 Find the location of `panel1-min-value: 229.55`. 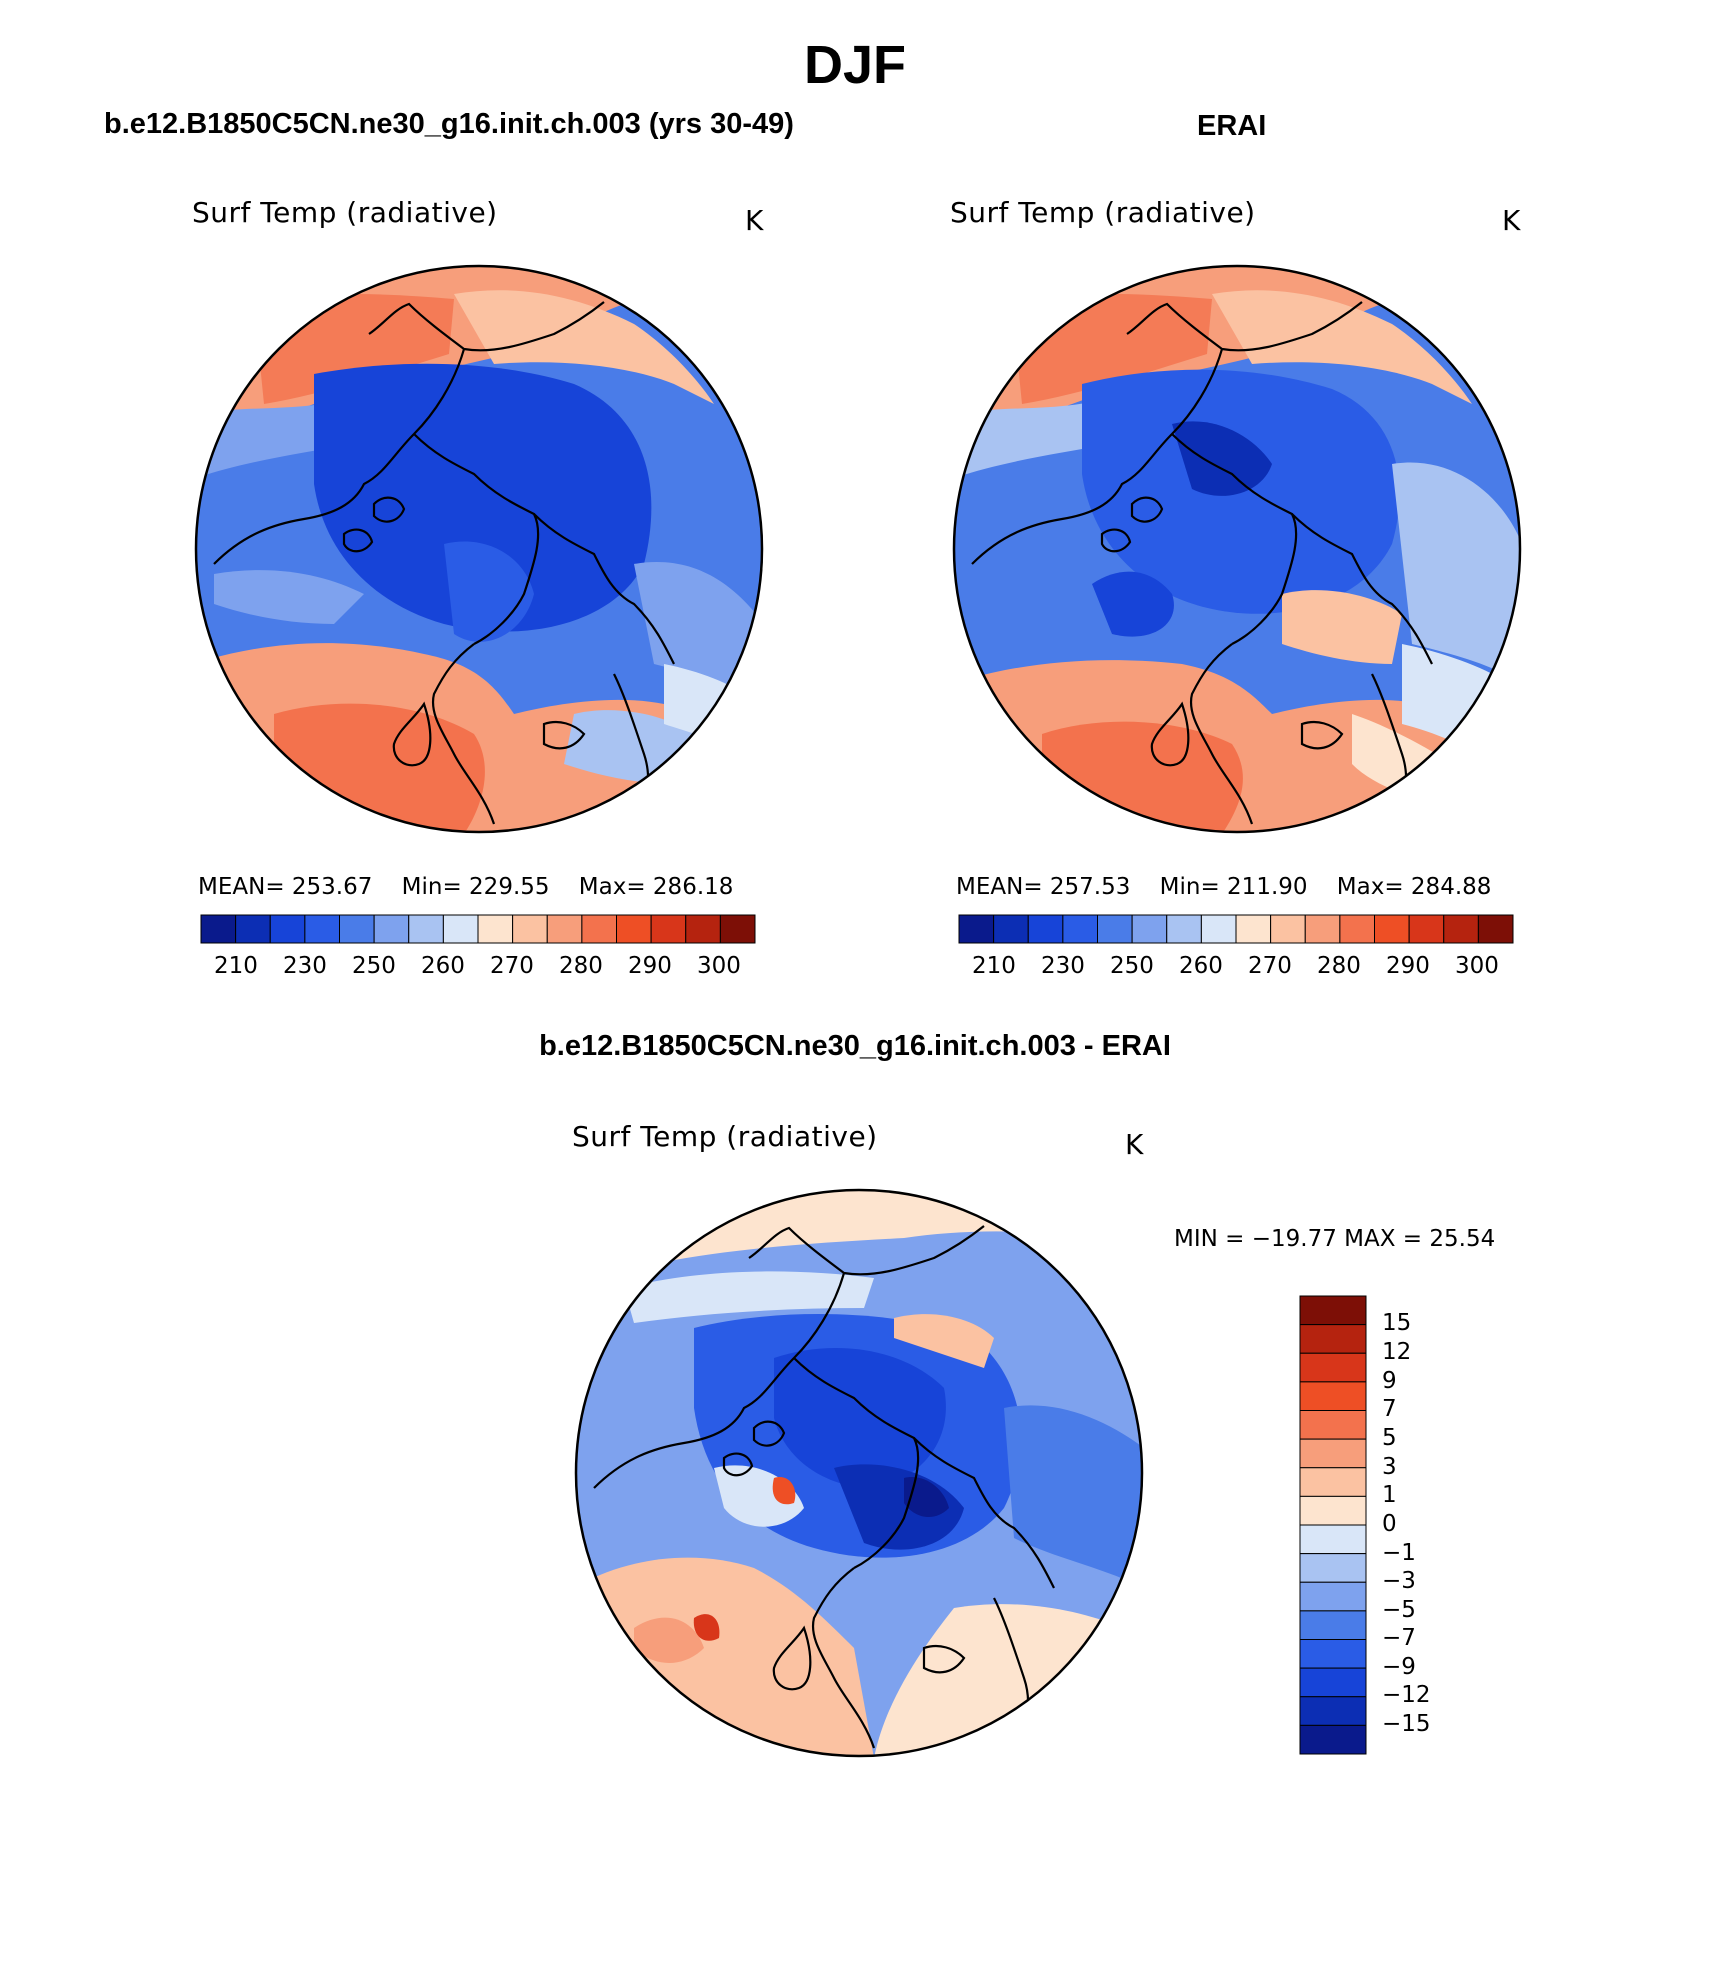

panel1-min-value: 229.55 is located at coordinates (509, 887).